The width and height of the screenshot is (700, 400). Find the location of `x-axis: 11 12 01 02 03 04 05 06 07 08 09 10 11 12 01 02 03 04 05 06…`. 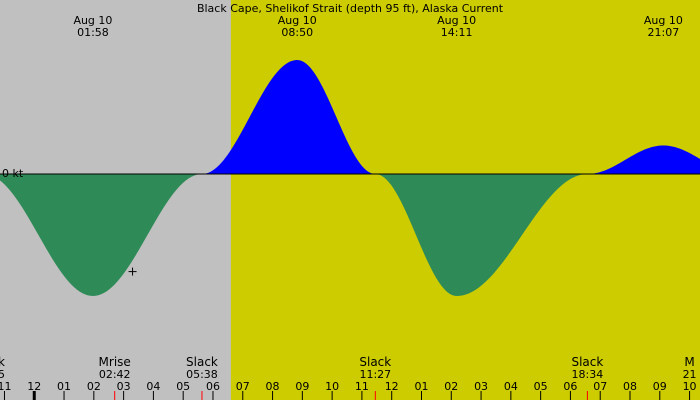

x-axis: 11 12 01 02 03 04 05 06 07 08 09 10 11 12 01 02 03 04 05 06… is located at coordinates (348, 390).